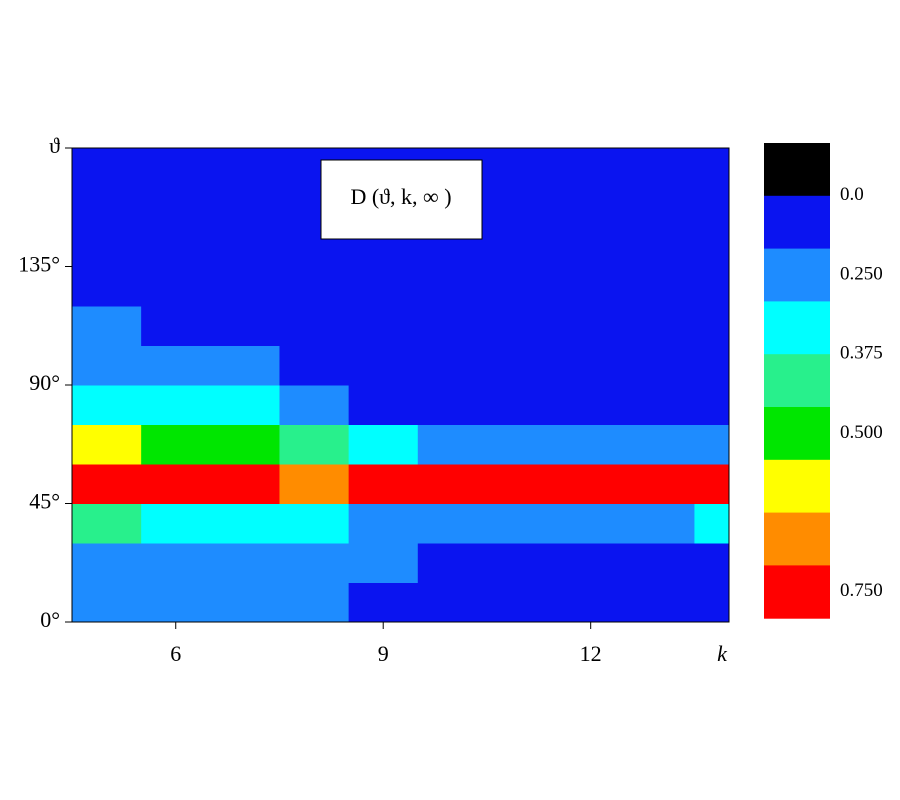  I want to click on colorbar-label: 0.500, so click(861, 432).